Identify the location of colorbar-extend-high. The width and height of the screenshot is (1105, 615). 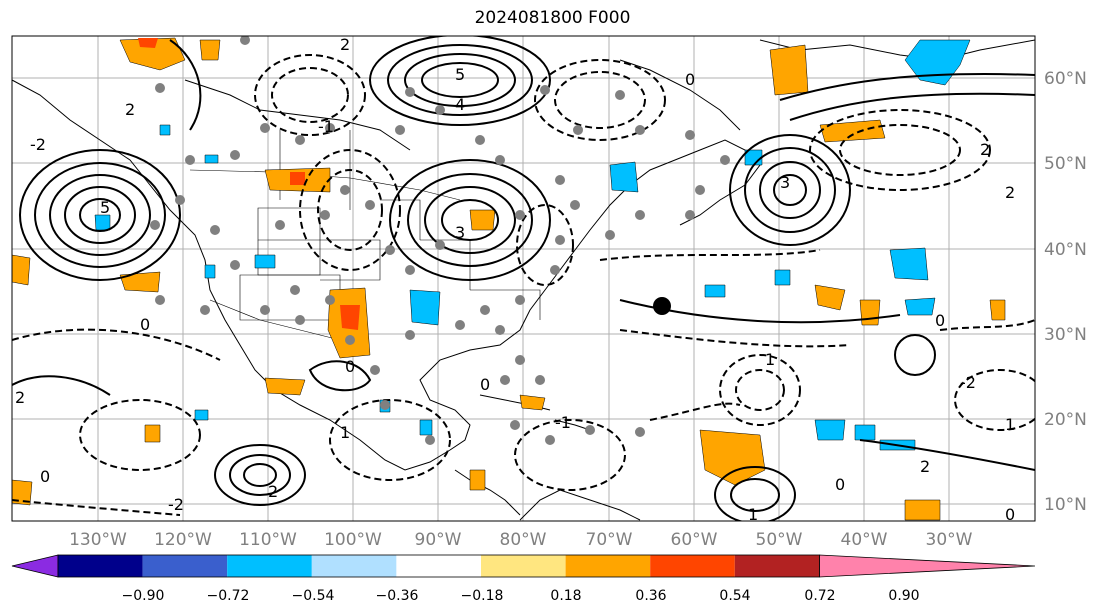
(927, 566).